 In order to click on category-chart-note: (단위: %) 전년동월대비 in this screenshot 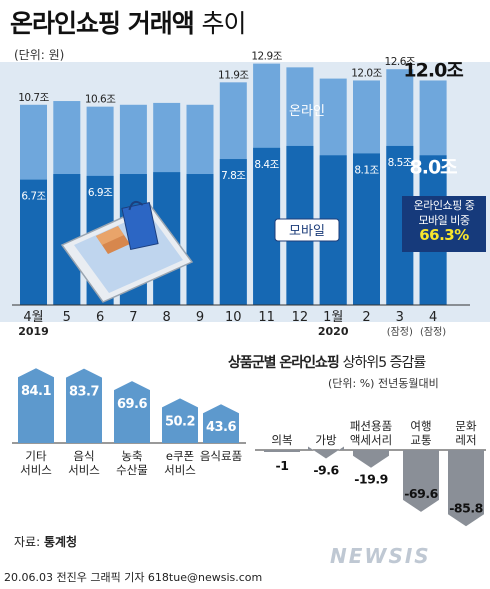, I will do `click(383, 383)`.